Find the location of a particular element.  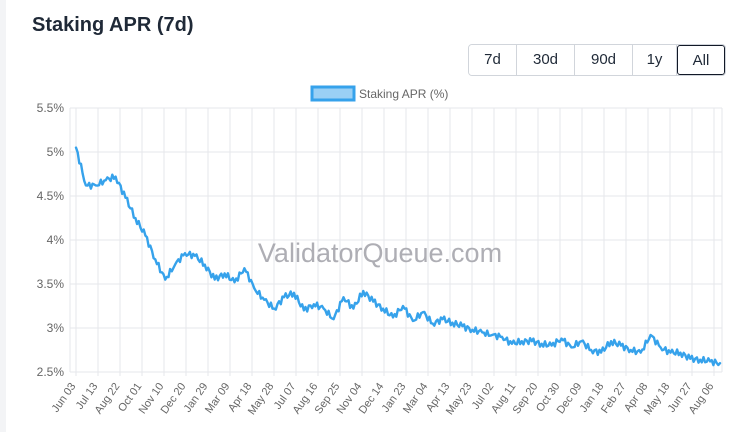

time-range-selector: 7d 30d 90d 1y All is located at coordinates (597, 60).